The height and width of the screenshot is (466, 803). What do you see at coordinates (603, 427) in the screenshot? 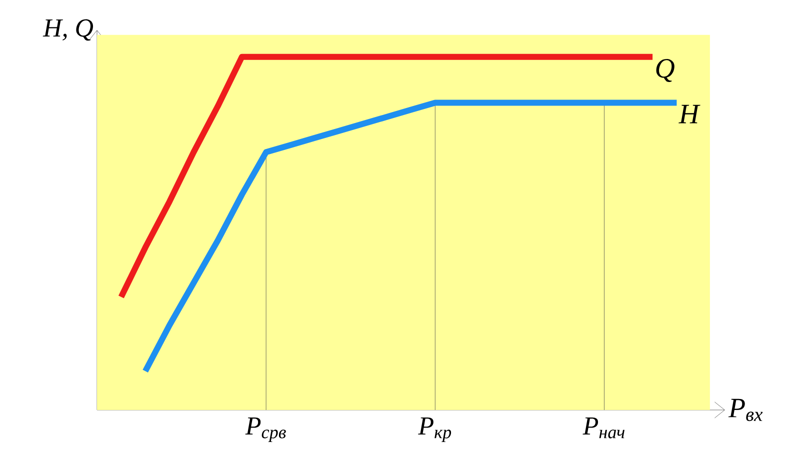
I see `x-tick-label: P$_{нач}$` at bounding box center [603, 427].